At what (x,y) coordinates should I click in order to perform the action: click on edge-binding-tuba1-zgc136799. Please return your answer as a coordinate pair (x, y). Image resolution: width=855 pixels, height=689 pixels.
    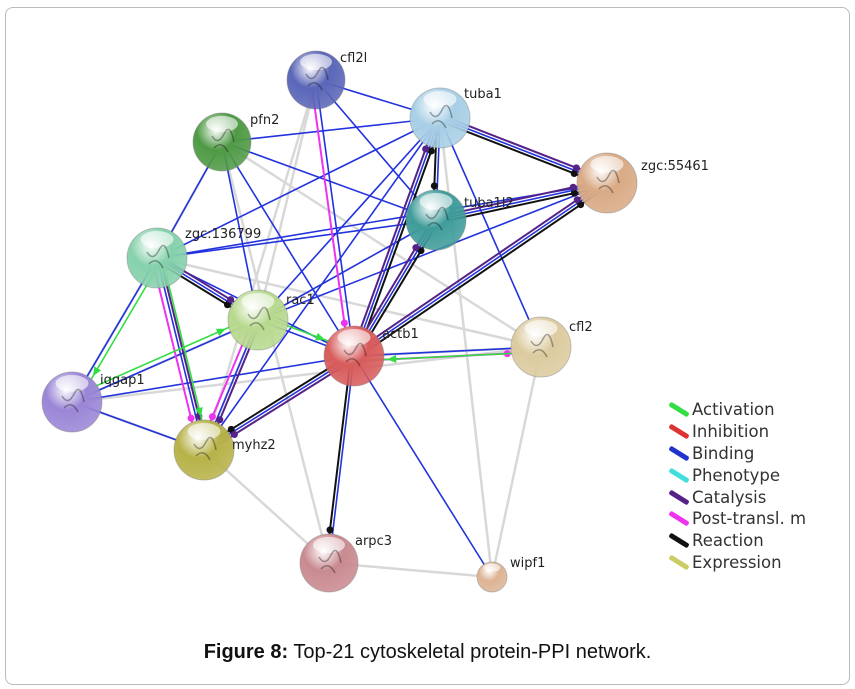
    Looking at the image, I should click on (298, 188).